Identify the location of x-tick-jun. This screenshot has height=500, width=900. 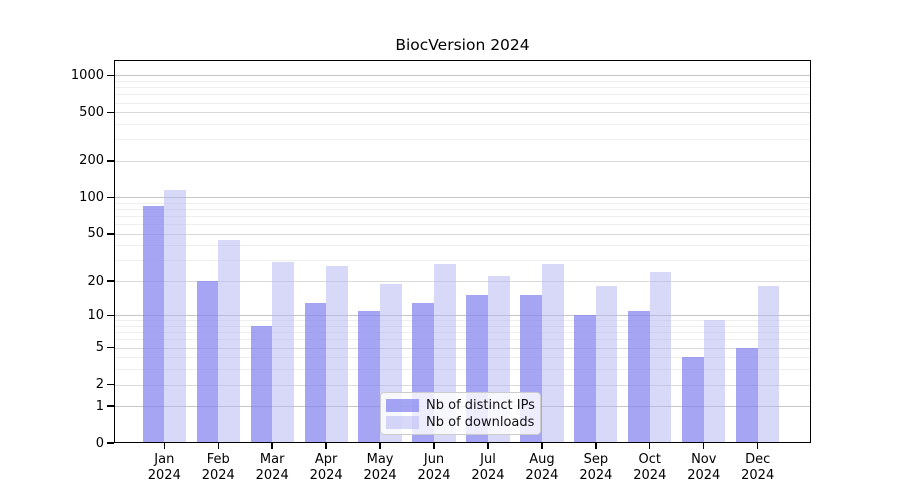
(434, 446).